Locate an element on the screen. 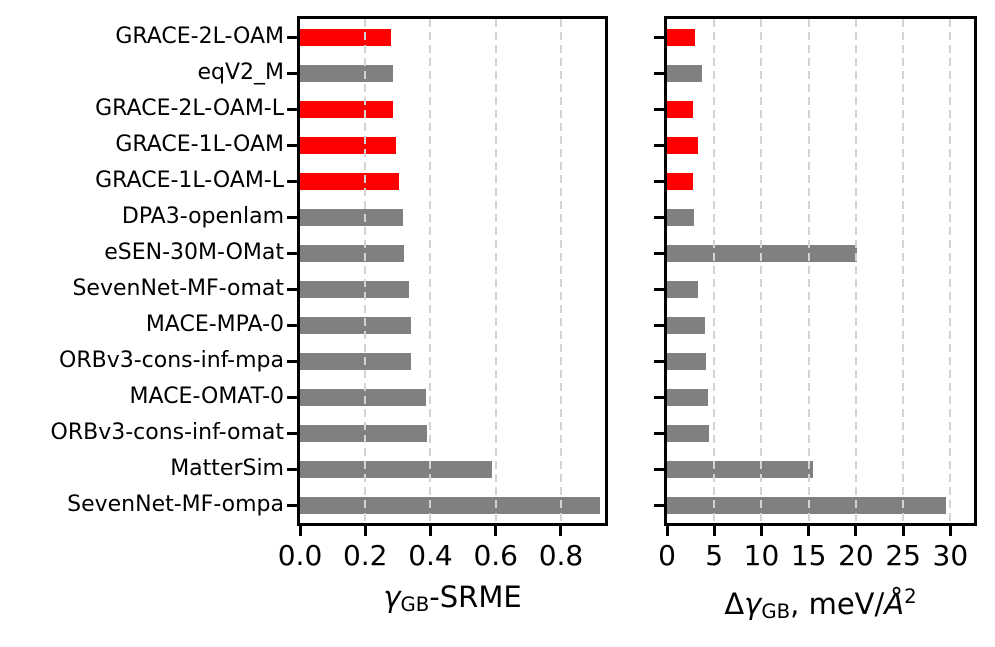  x-axis-title-part: Å is located at coordinates (894, 603).